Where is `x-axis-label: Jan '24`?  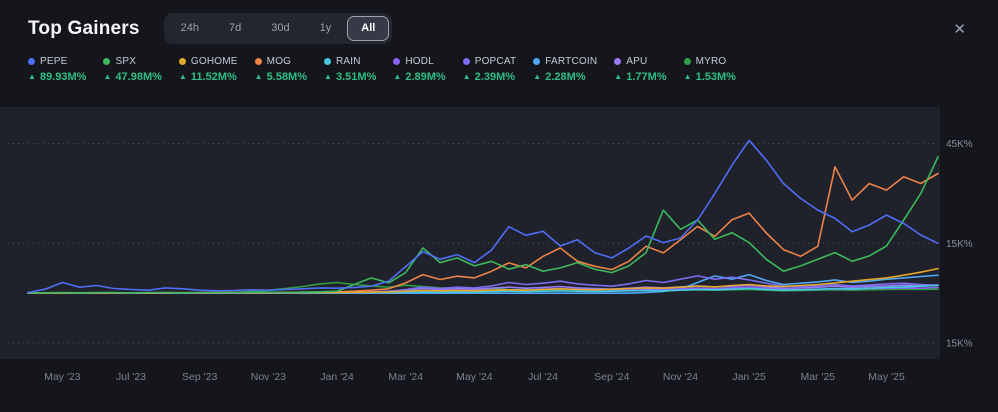
x-axis-label: Jan '24 is located at coordinates (337, 377).